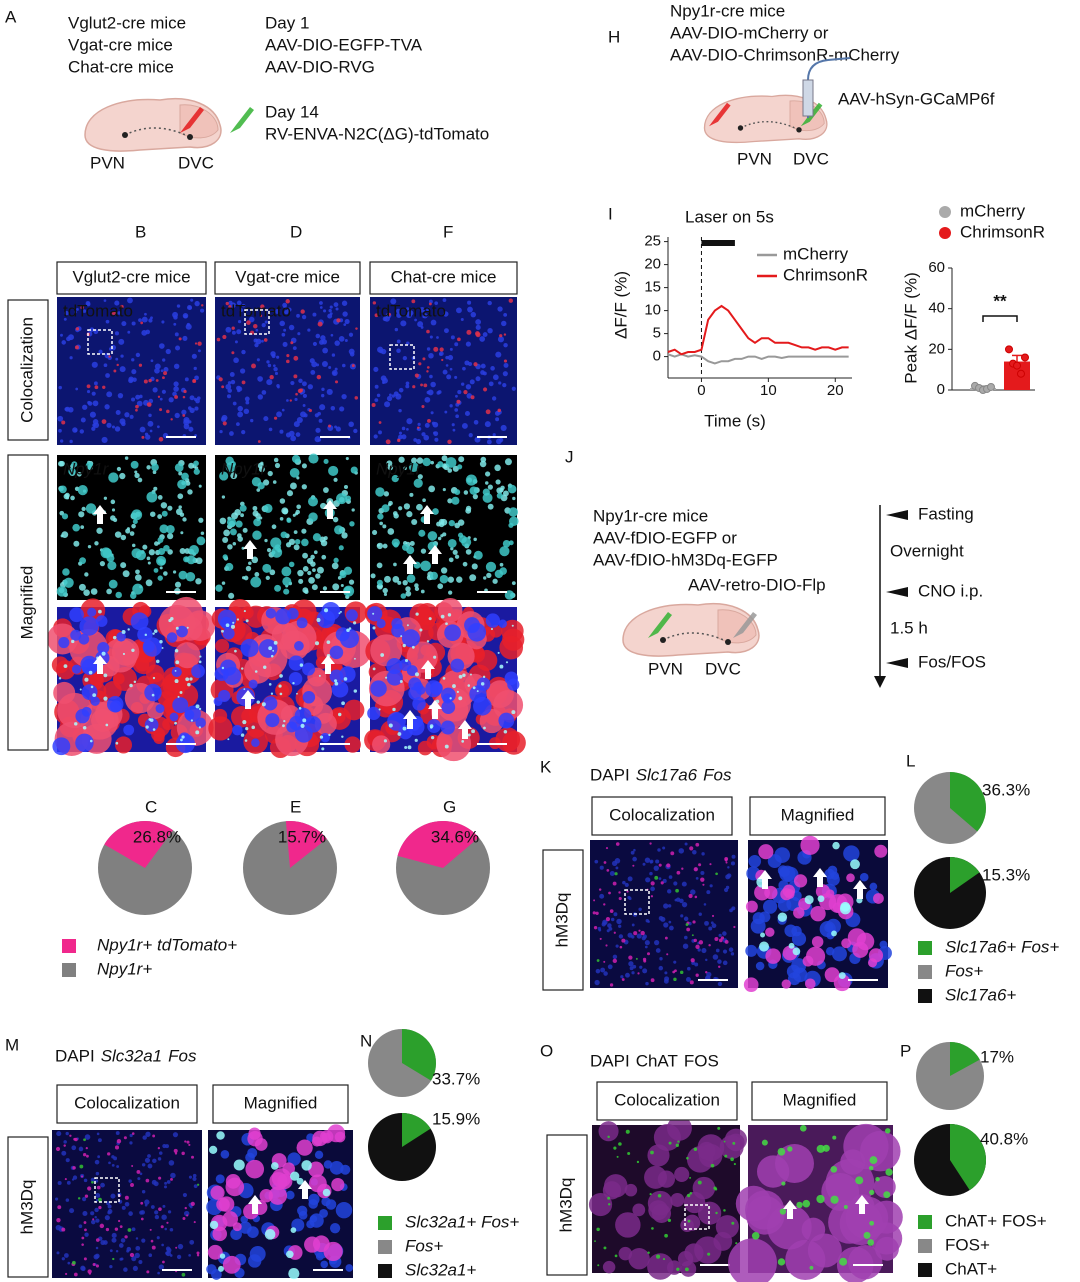 The height and width of the screenshot is (1282, 1080). What do you see at coordinates (754, 158) in the screenshot?
I see `label: PVN` at bounding box center [754, 158].